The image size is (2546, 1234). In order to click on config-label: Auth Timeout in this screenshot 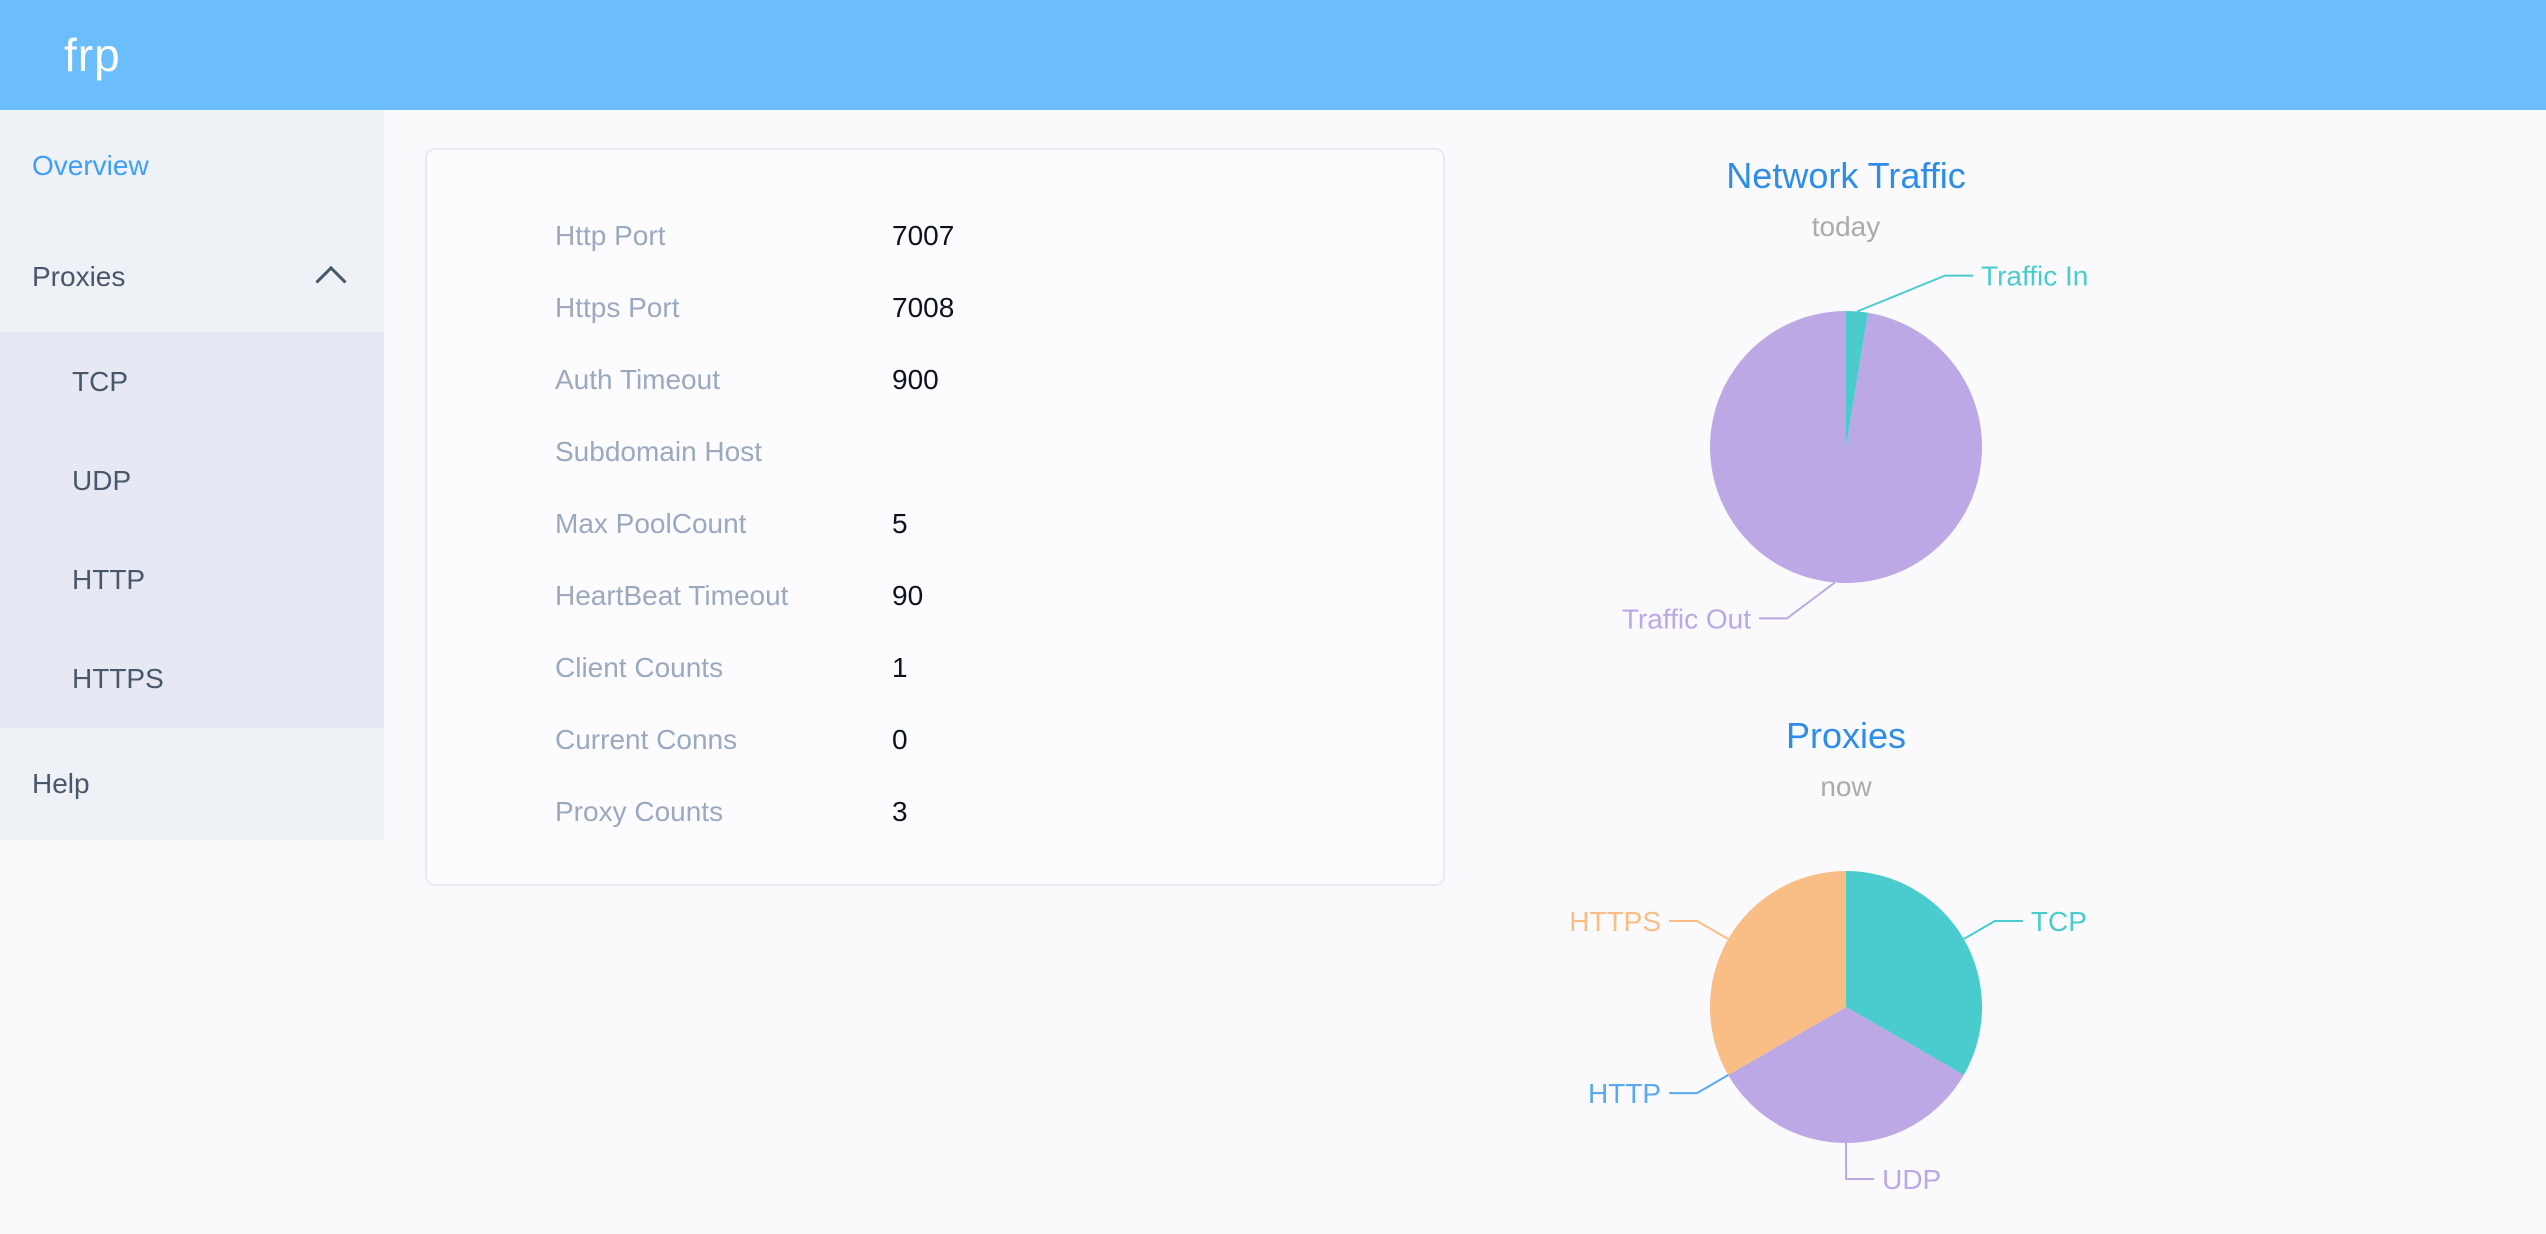, I will do `click(637, 379)`.